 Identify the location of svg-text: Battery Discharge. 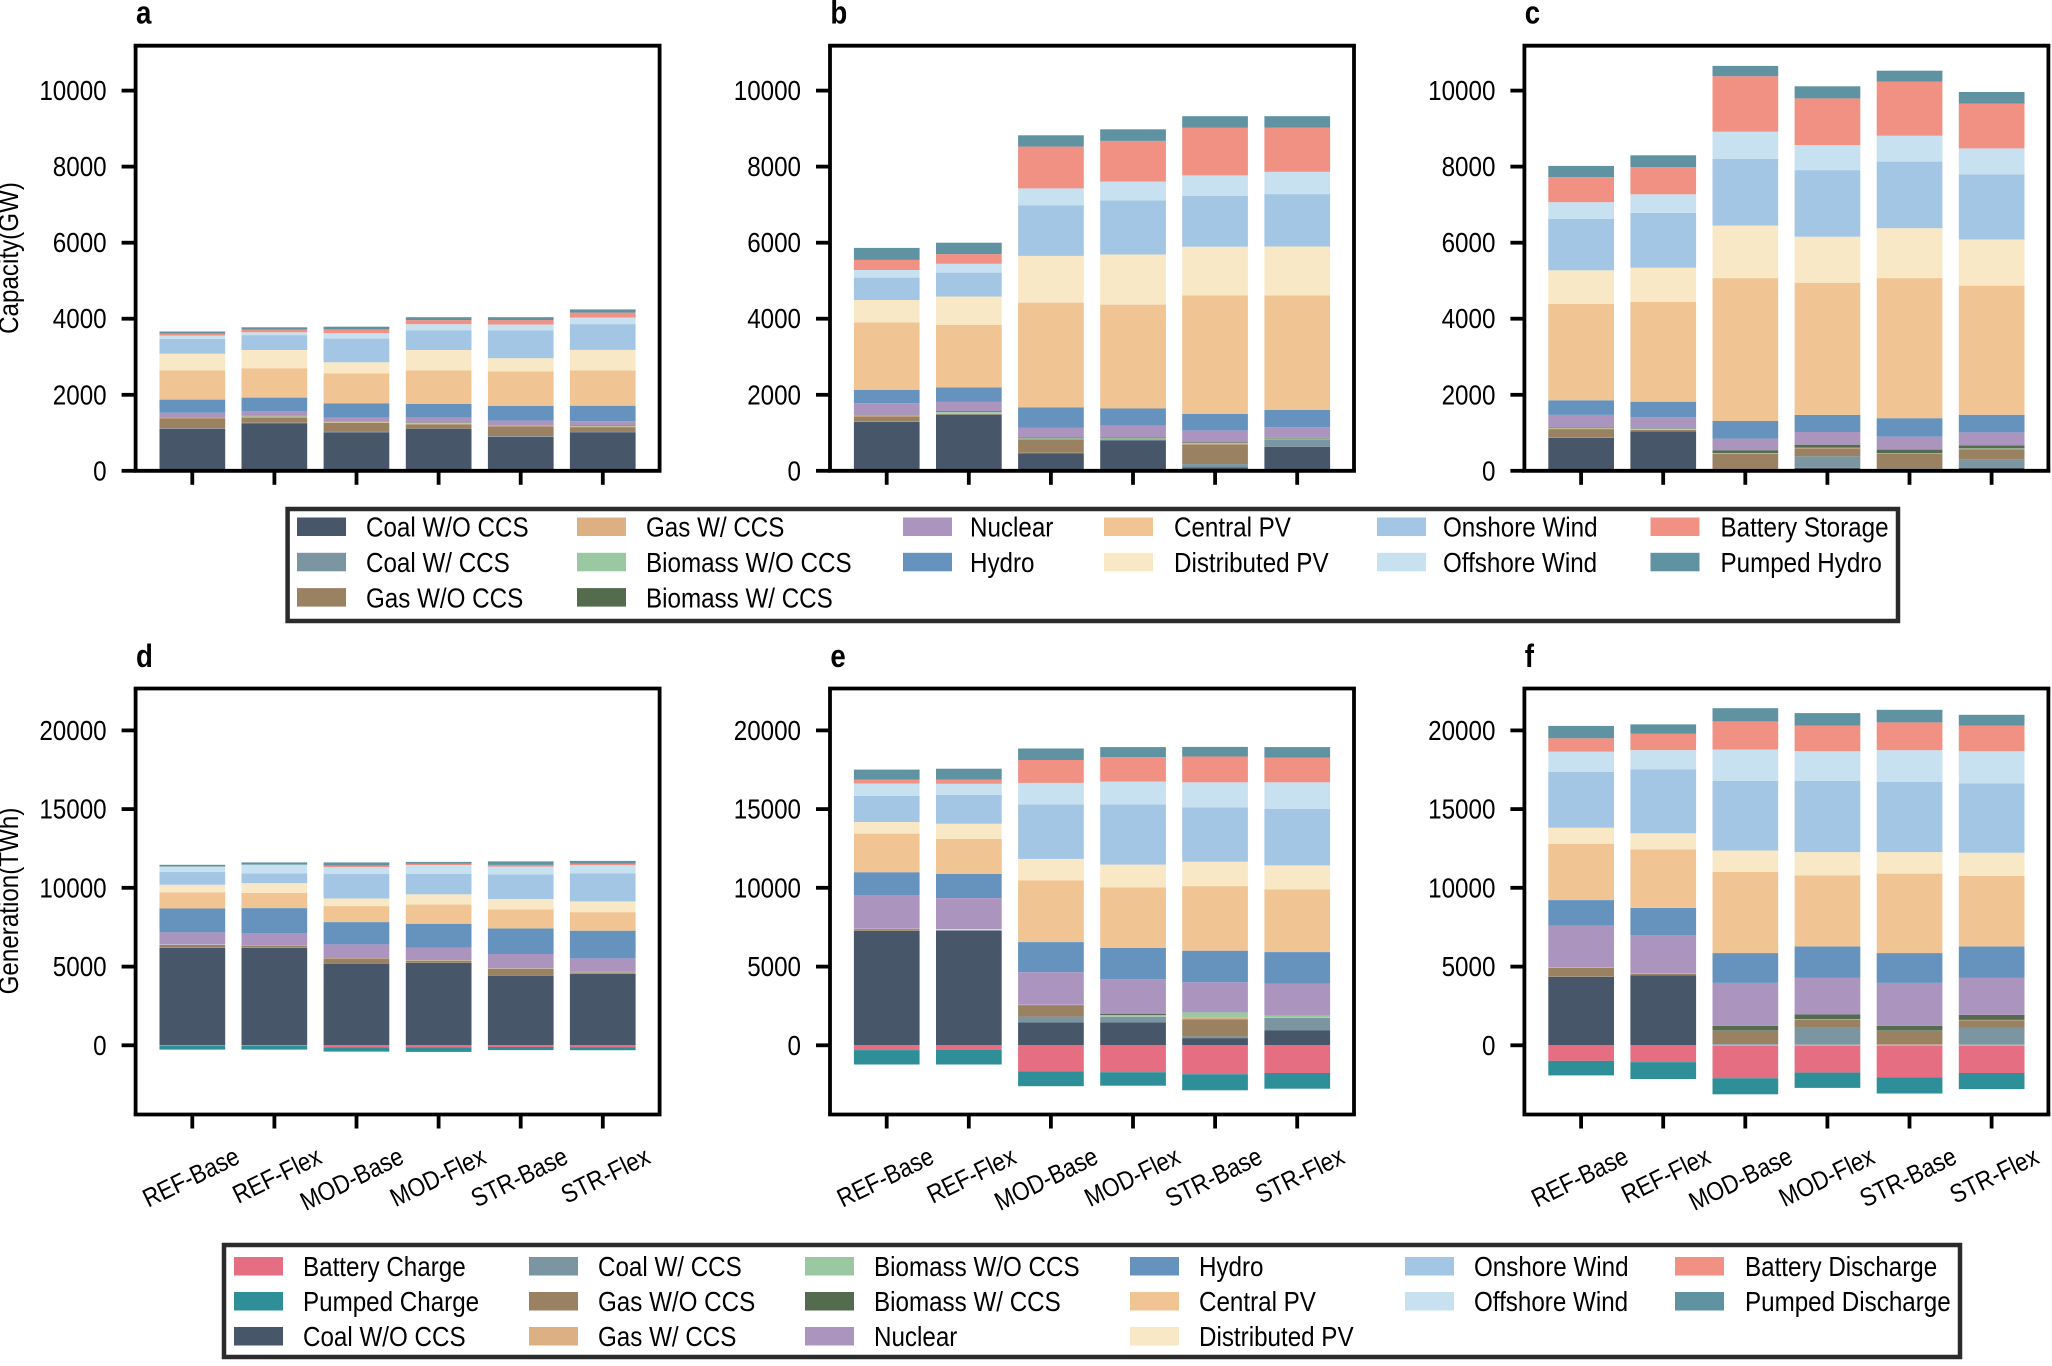
(1841, 1267).